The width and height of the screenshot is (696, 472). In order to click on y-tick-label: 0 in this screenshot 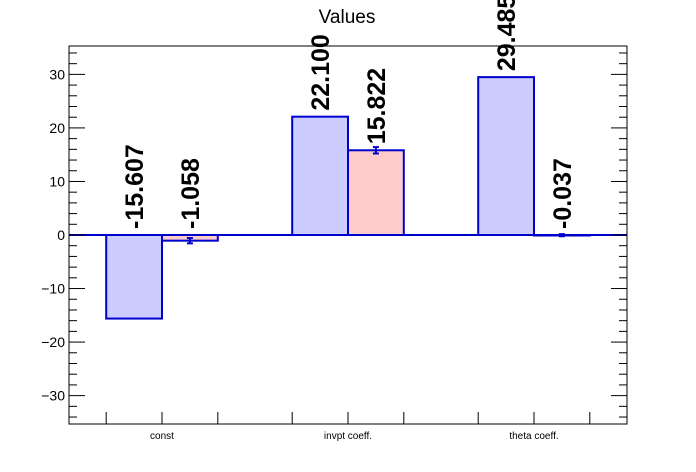, I will do `click(61, 235)`.